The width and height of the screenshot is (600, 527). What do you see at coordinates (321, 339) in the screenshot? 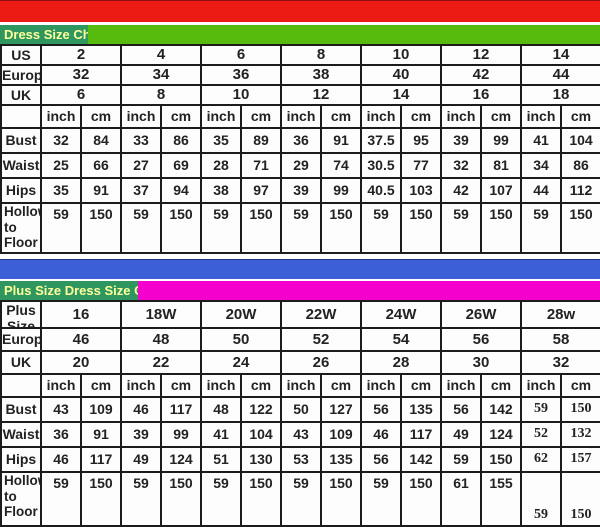
I see `size-value-cell: 52` at bounding box center [321, 339].